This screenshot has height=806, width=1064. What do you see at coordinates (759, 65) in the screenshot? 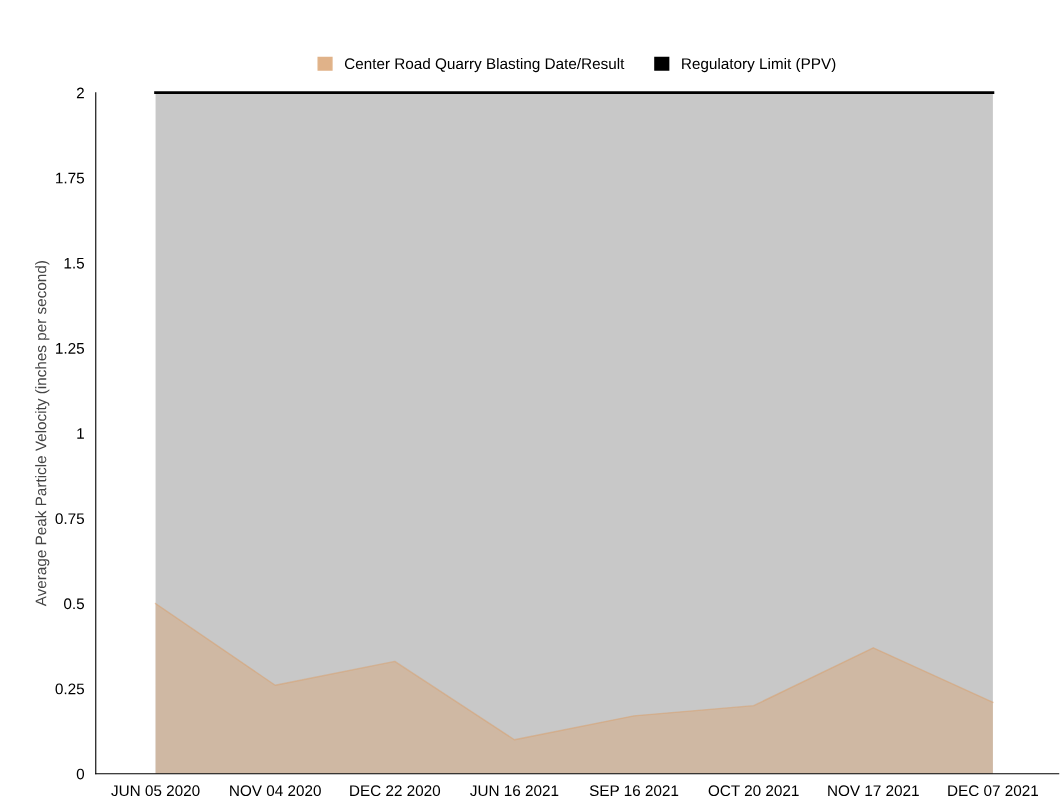
I see `legend-label: Regulatory Limit (PPV)` at bounding box center [759, 65].